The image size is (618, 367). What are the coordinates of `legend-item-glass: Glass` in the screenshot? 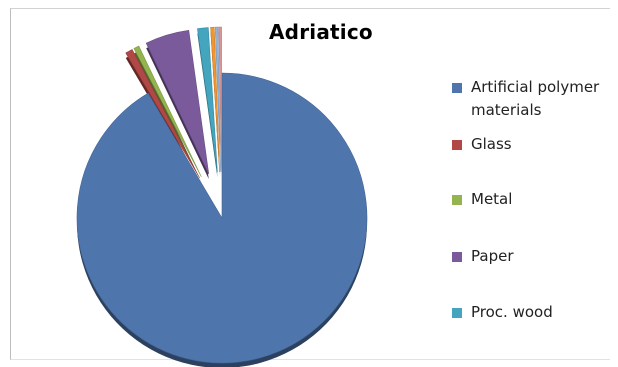 It's located at (535, 145).